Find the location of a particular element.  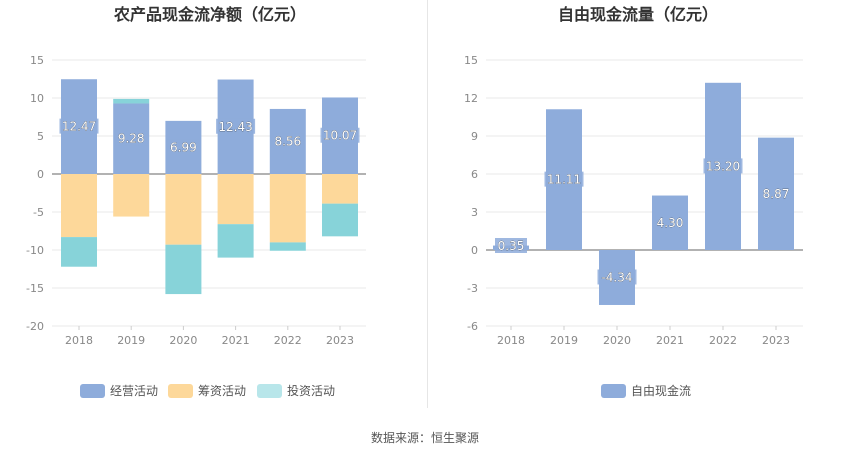

legend-label: 经营活动 is located at coordinates (134, 391).